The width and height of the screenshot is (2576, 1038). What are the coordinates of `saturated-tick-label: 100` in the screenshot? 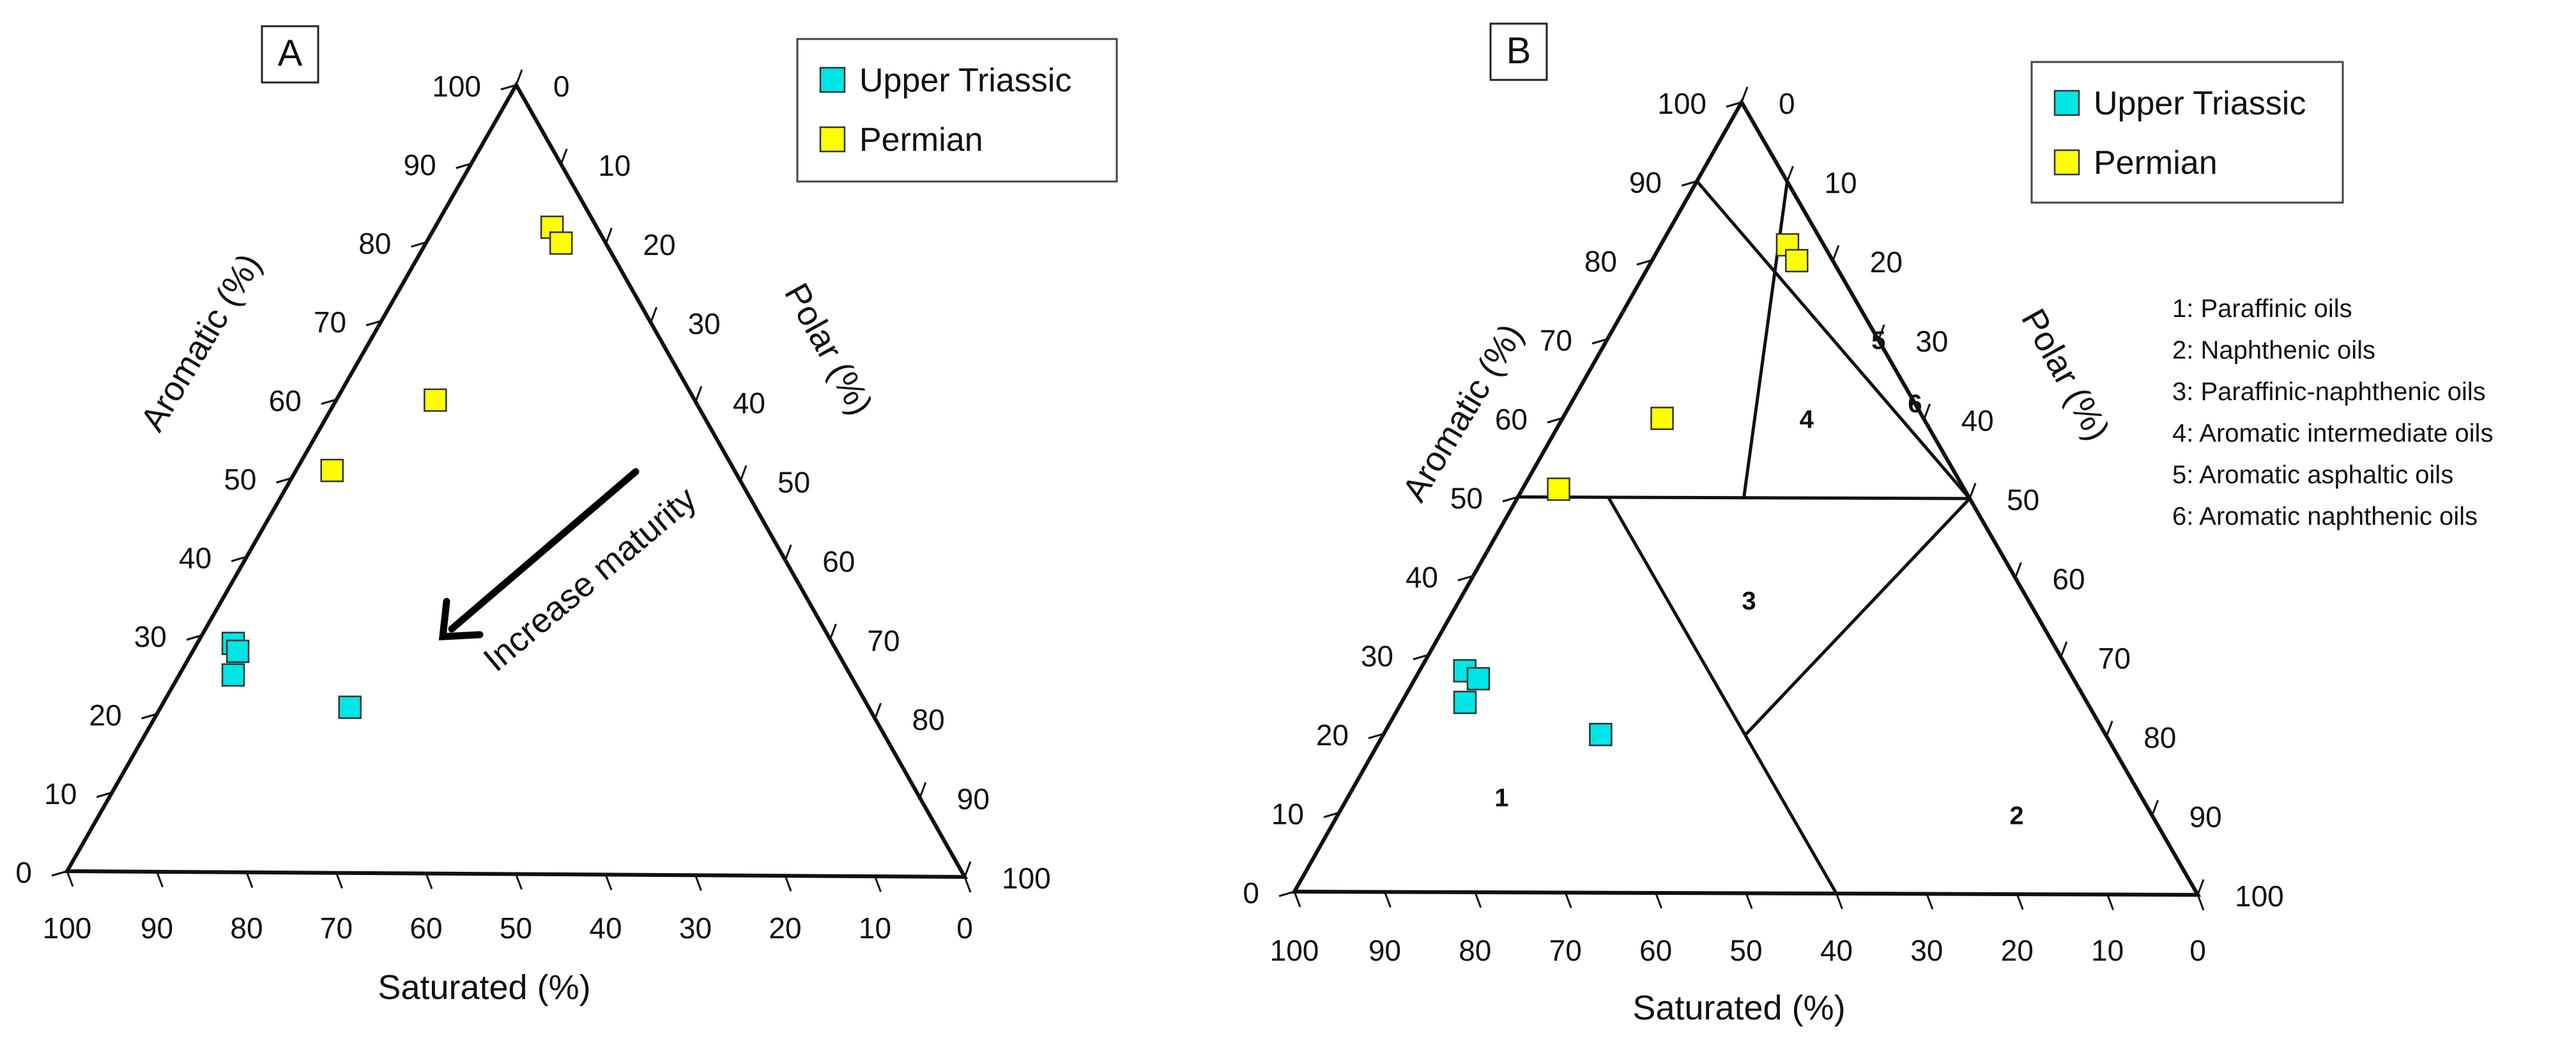 It's located at (1294, 950).